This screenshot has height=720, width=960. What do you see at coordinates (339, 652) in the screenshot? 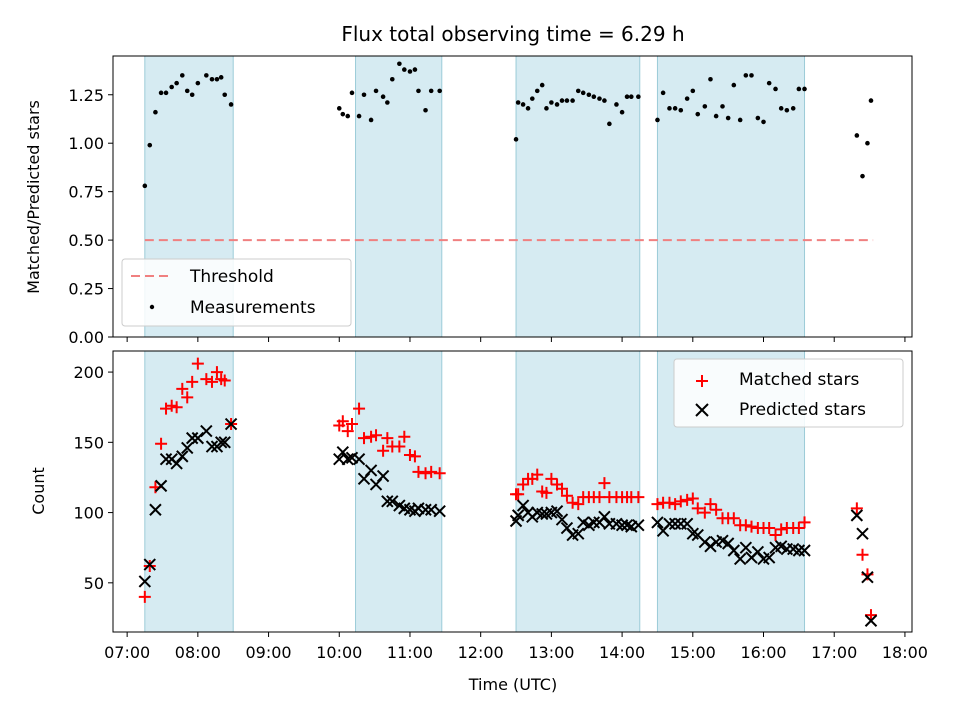
I see `x-tick-label: 10:00` at bounding box center [339, 652].